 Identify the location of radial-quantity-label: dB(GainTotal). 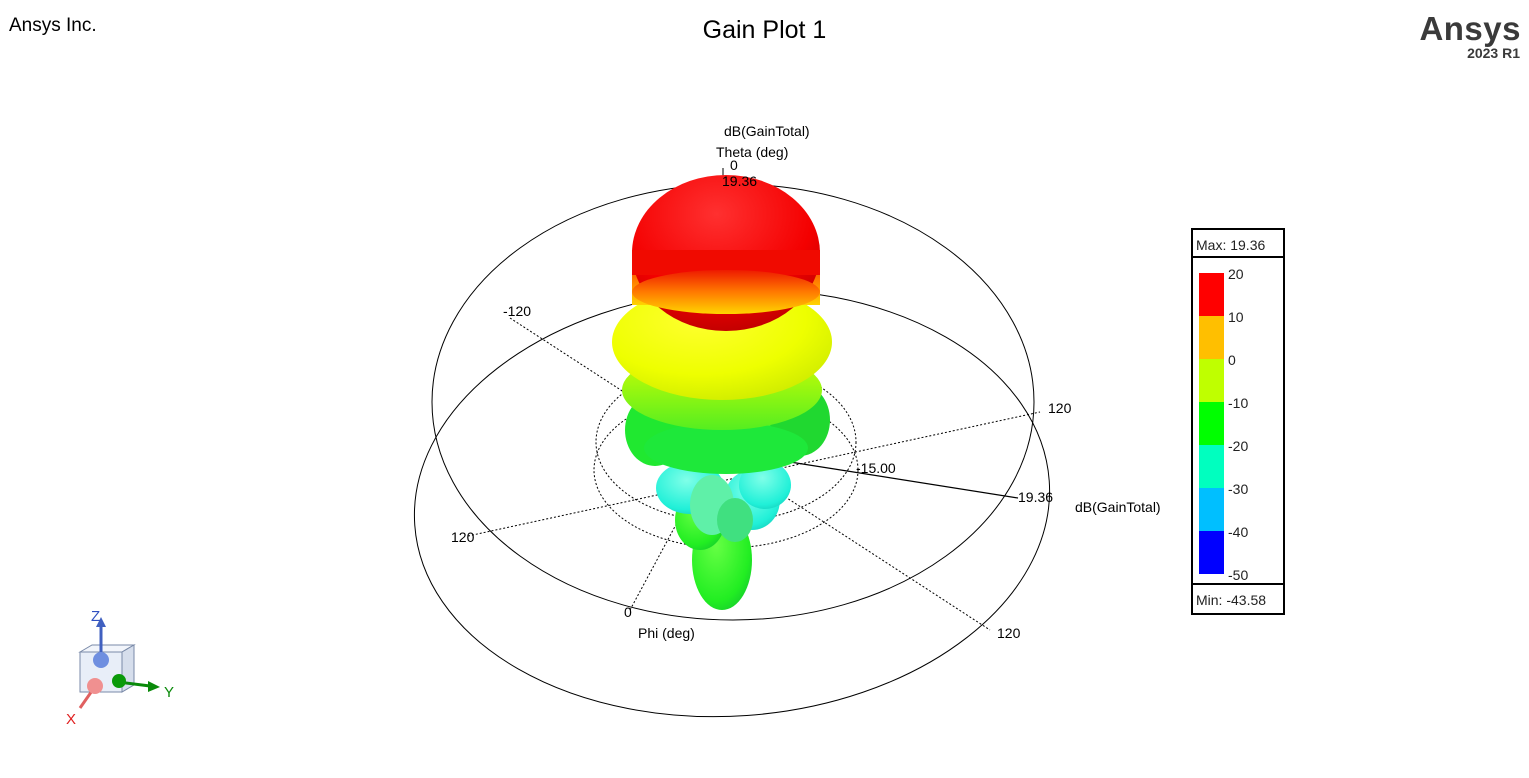
(1118, 507).